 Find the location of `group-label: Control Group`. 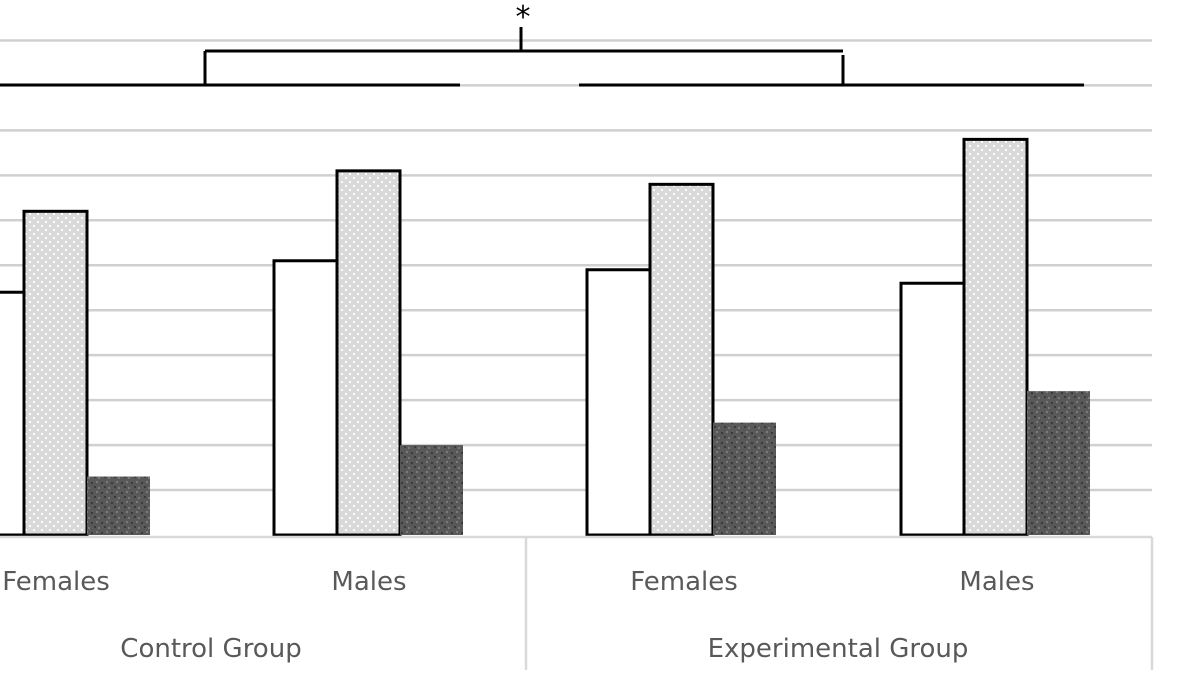

group-label: Control Group is located at coordinates (210, 649).